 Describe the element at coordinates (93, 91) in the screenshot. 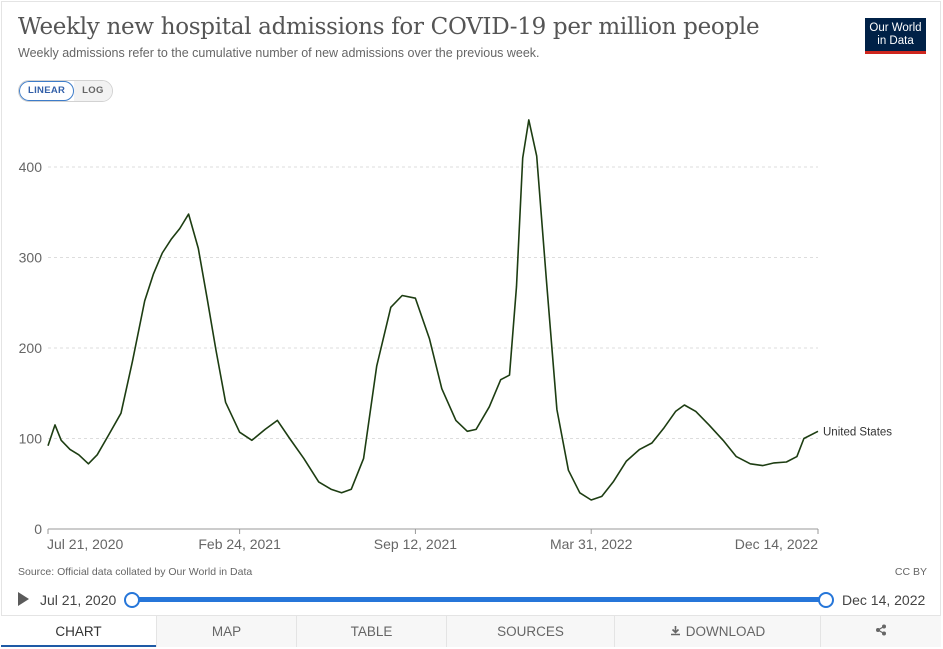

I see `log-scale-button: LOG` at that location.